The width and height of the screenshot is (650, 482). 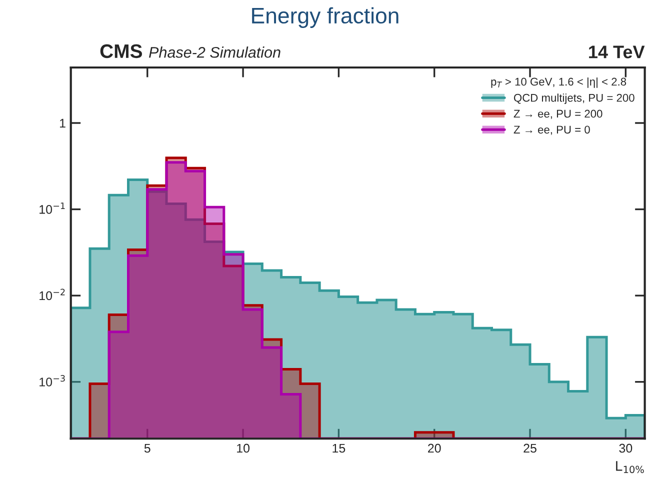 What do you see at coordinates (625, 448) in the screenshot?
I see `x-tick-label: 30` at bounding box center [625, 448].